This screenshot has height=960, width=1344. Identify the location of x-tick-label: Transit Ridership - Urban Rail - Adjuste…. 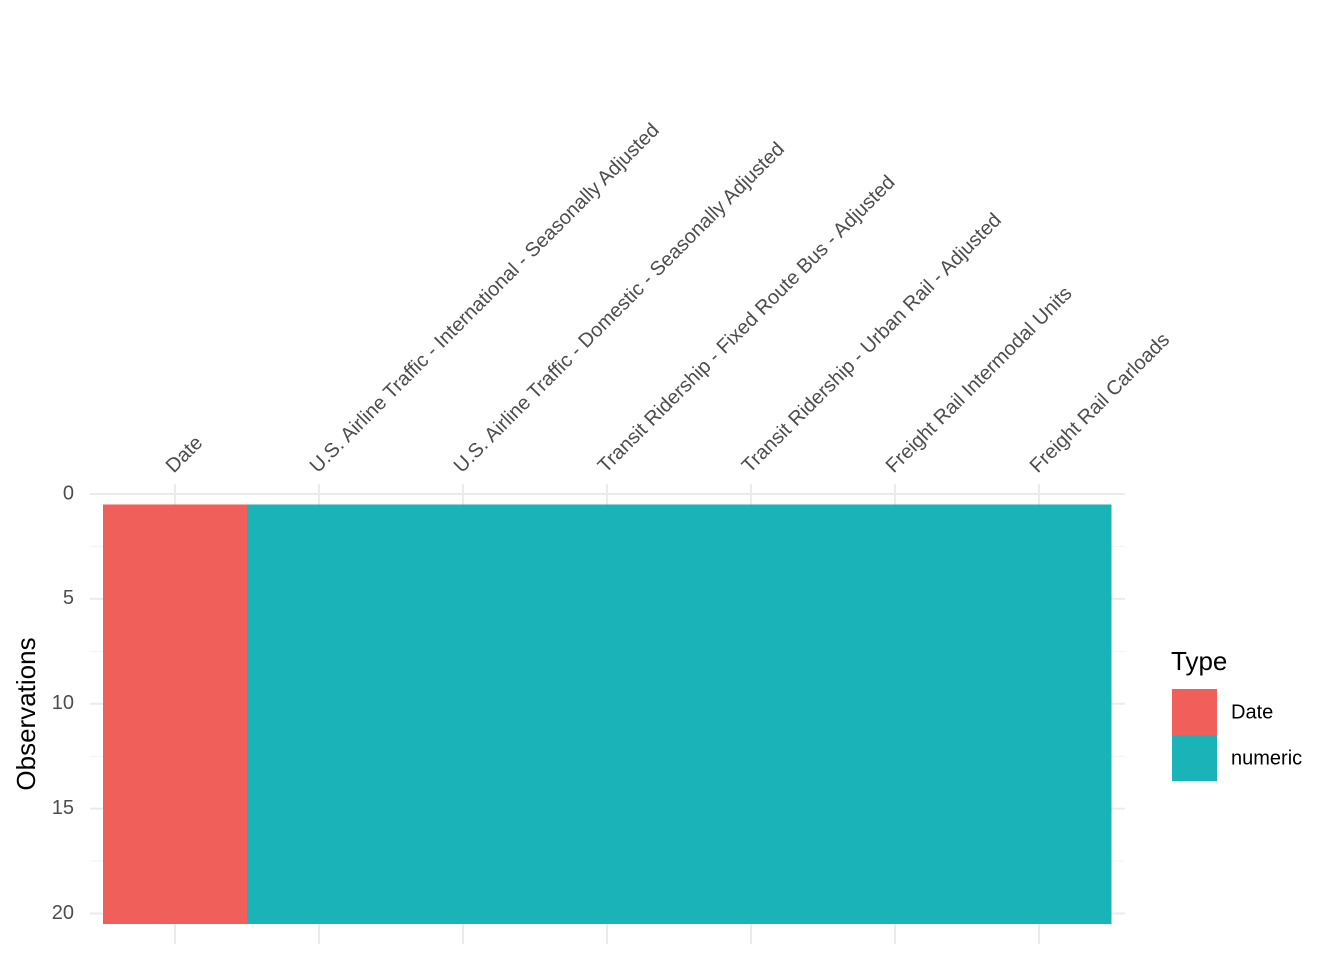
(872, 343).